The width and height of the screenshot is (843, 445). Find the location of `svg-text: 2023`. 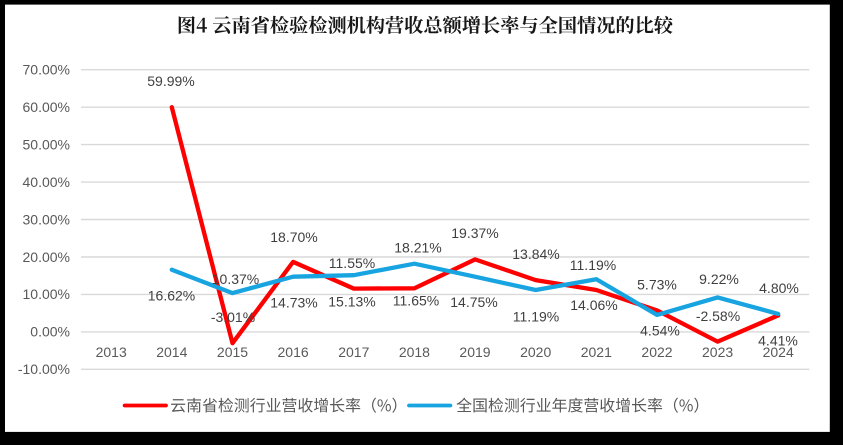

svg-text: 2023 is located at coordinates (717, 352).